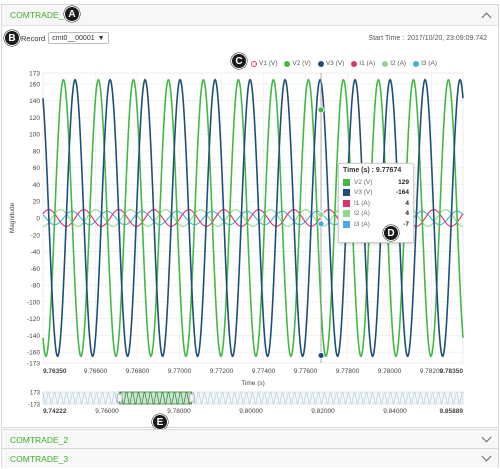  I want to click on tooltip-row: I1 (A) 4, so click(376, 203).